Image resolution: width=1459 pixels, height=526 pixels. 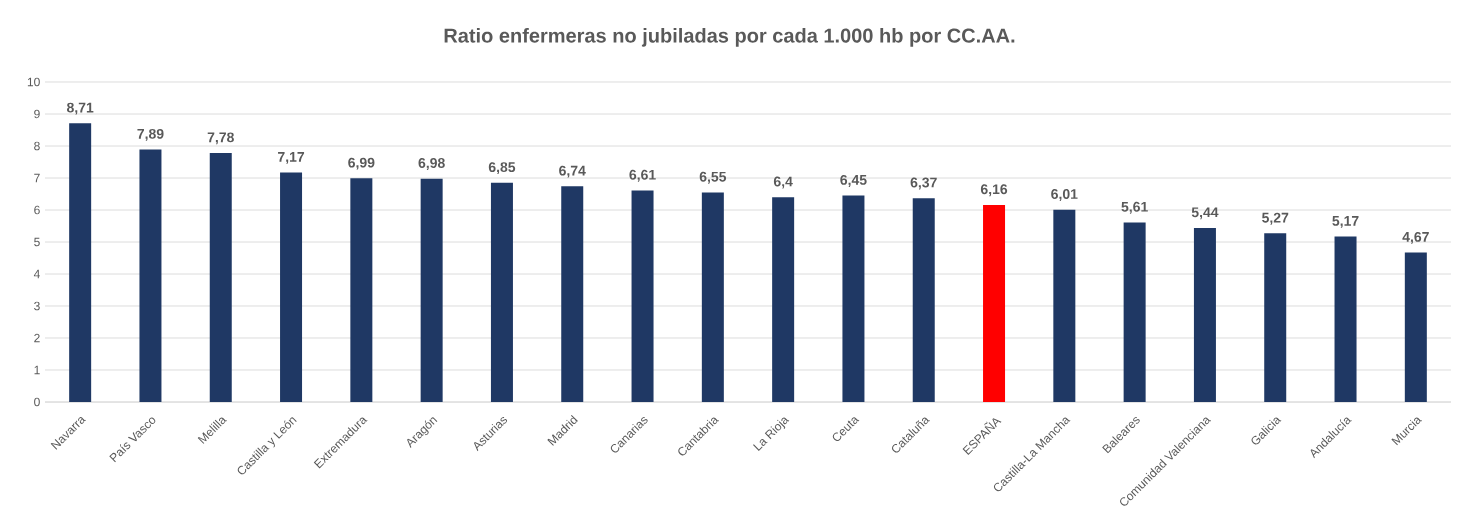 What do you see at coordinates (1345, 222) in the screenshot?
I see `data-label: 5,17` at bounding box center [1345, 222].